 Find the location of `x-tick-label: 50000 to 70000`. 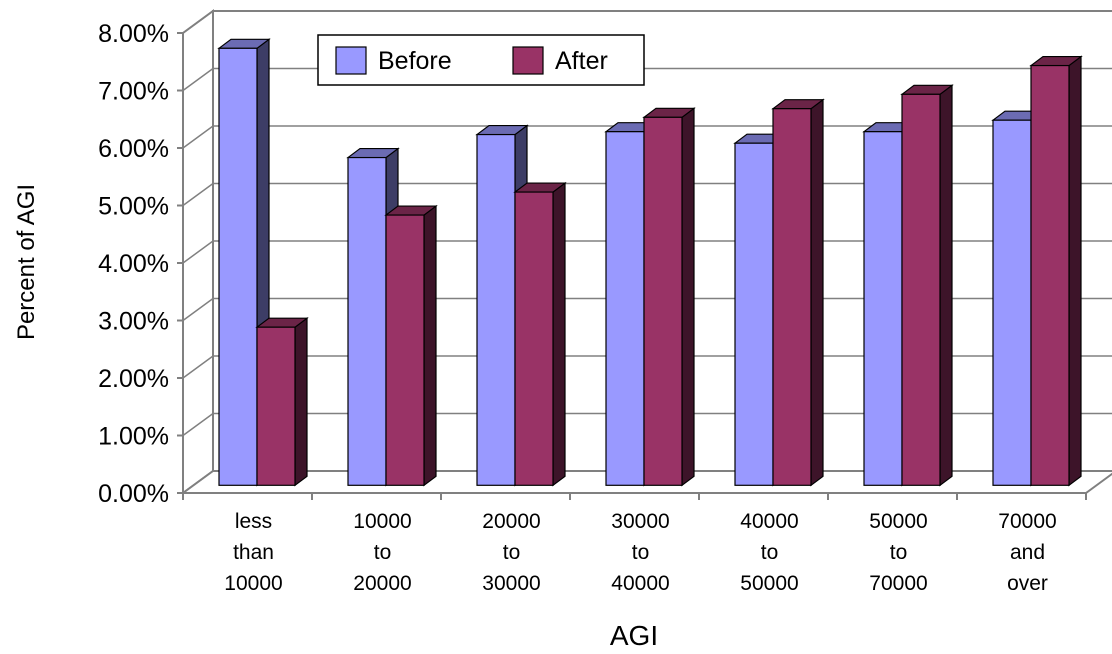

x-tick-label: 50000 to 70000 is located at coordinates (898, 552).